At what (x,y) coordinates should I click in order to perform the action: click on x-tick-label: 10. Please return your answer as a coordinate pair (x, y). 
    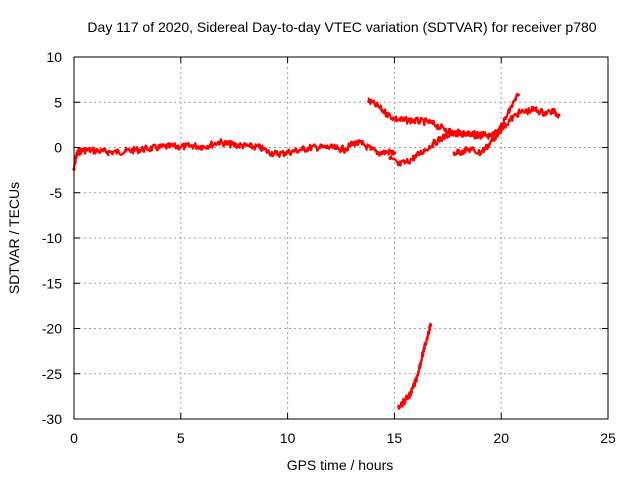
    Looking at the image, I should click on (288, 438).